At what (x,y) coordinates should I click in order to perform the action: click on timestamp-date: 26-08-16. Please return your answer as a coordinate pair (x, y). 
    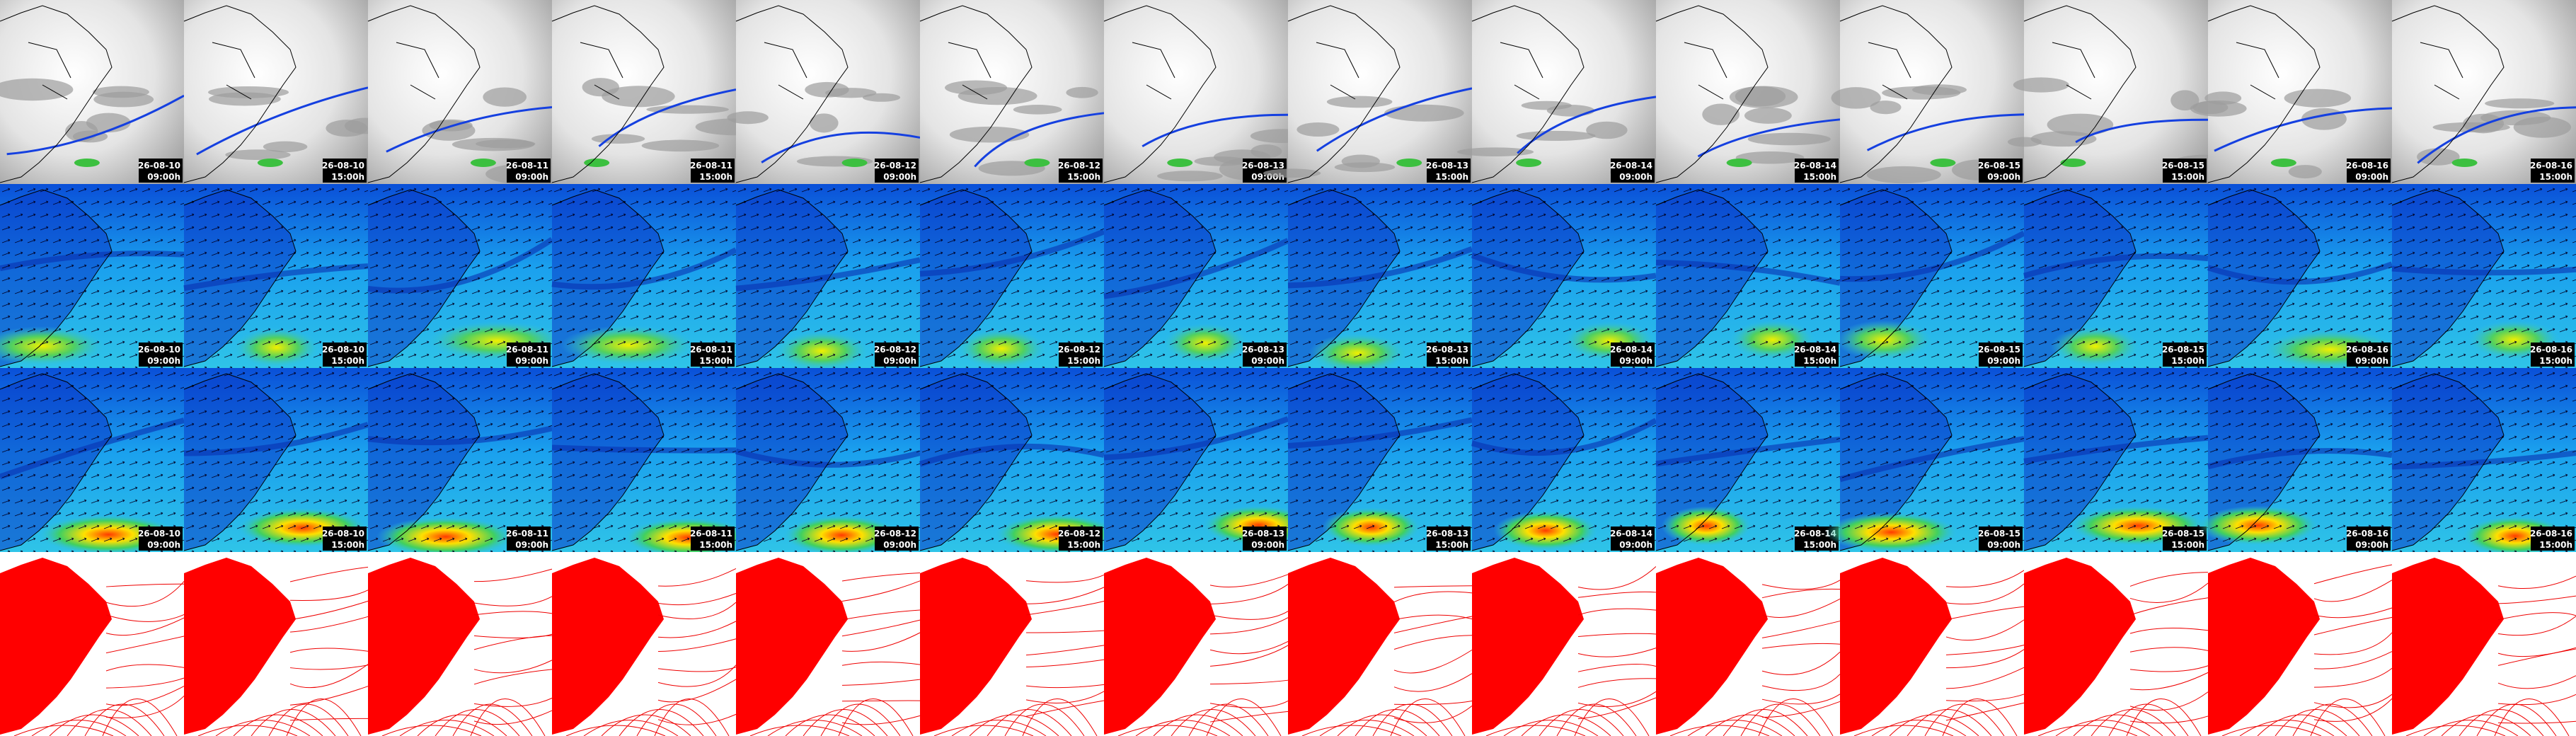
    Looking at the image, I should click on (2551, 166).